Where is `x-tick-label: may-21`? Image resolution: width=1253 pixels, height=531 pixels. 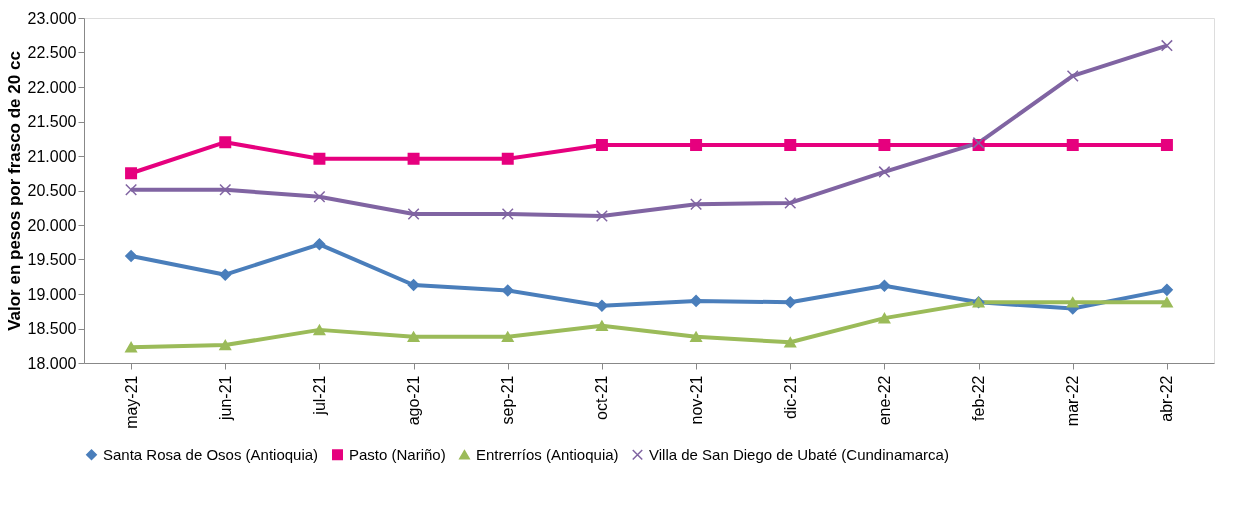
x-tick-label: may-21 is located at coordinates (131, 402).